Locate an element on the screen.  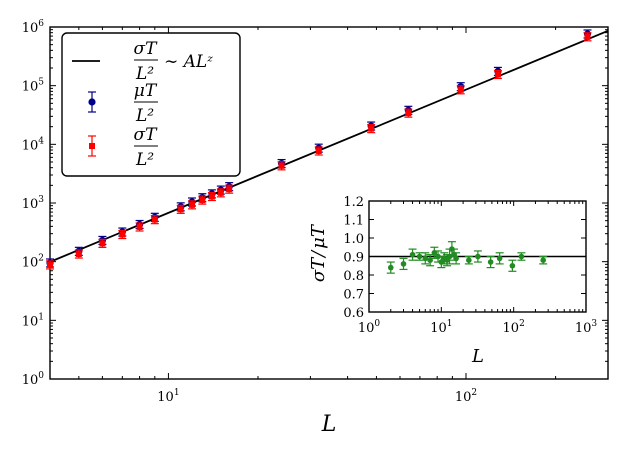
inset-x-axis-label: L is located at coordinates (477, 356).